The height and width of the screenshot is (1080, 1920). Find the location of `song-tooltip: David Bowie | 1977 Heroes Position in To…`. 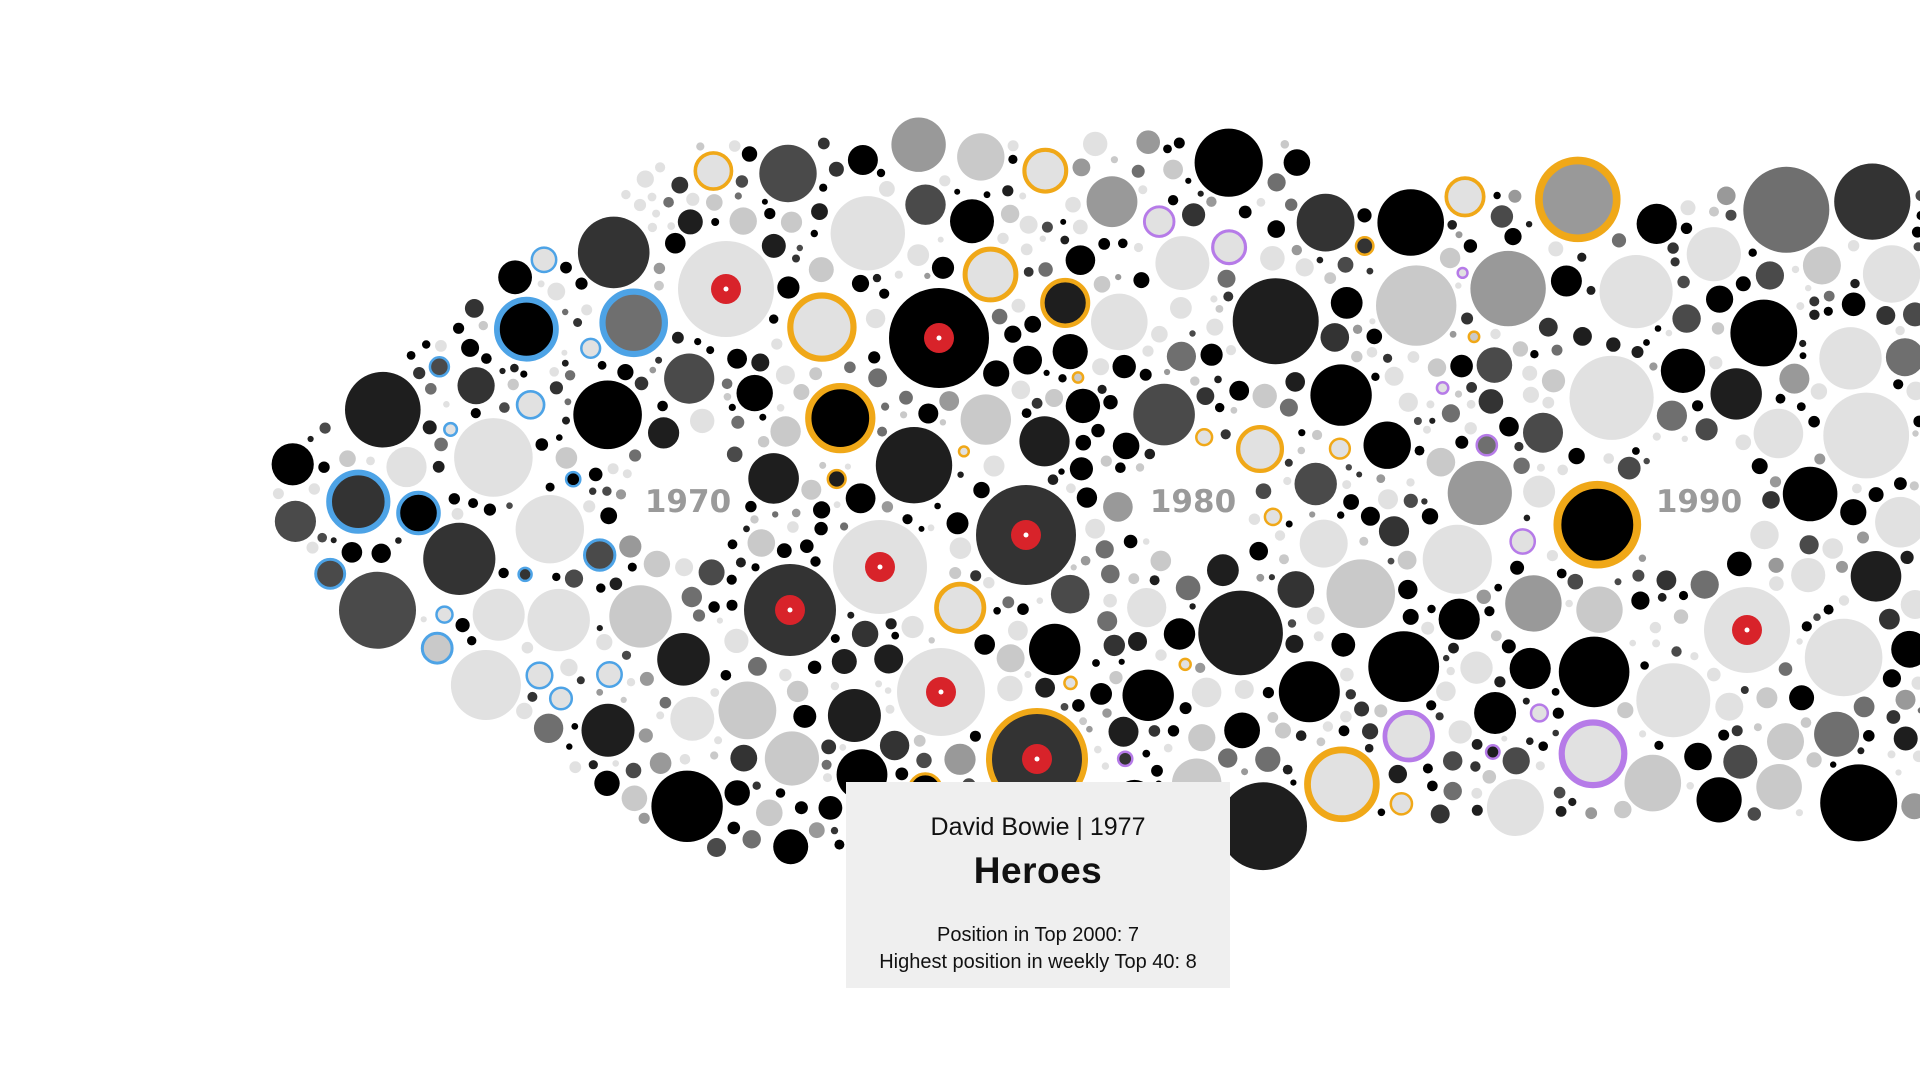

song-tooltip: David Bowie | 1977 Heroes Position in To… is located at coordinates (1038, 885).